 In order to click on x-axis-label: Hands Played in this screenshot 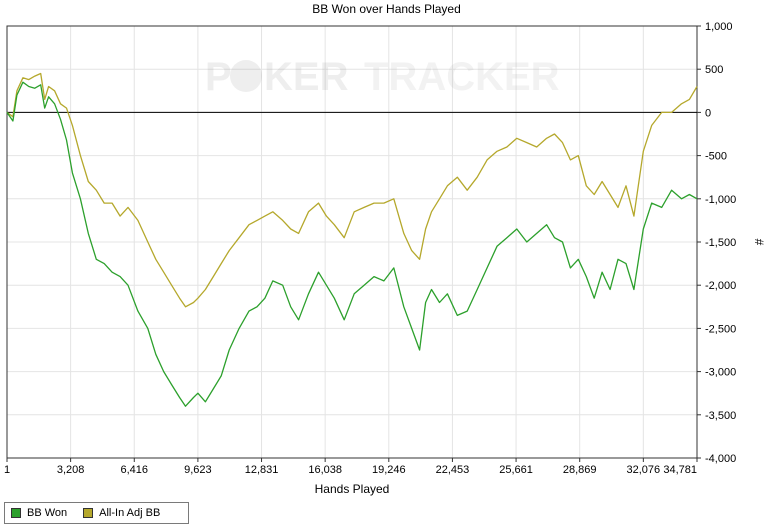, I will do `click(352, 489)`.